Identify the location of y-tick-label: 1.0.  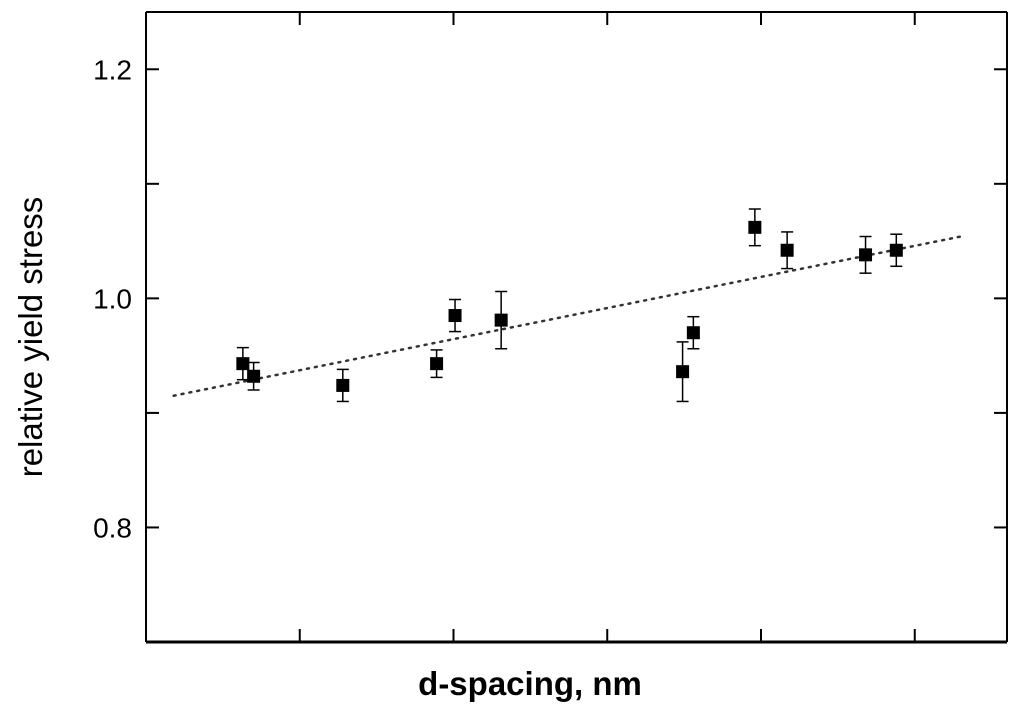
(112, 298).